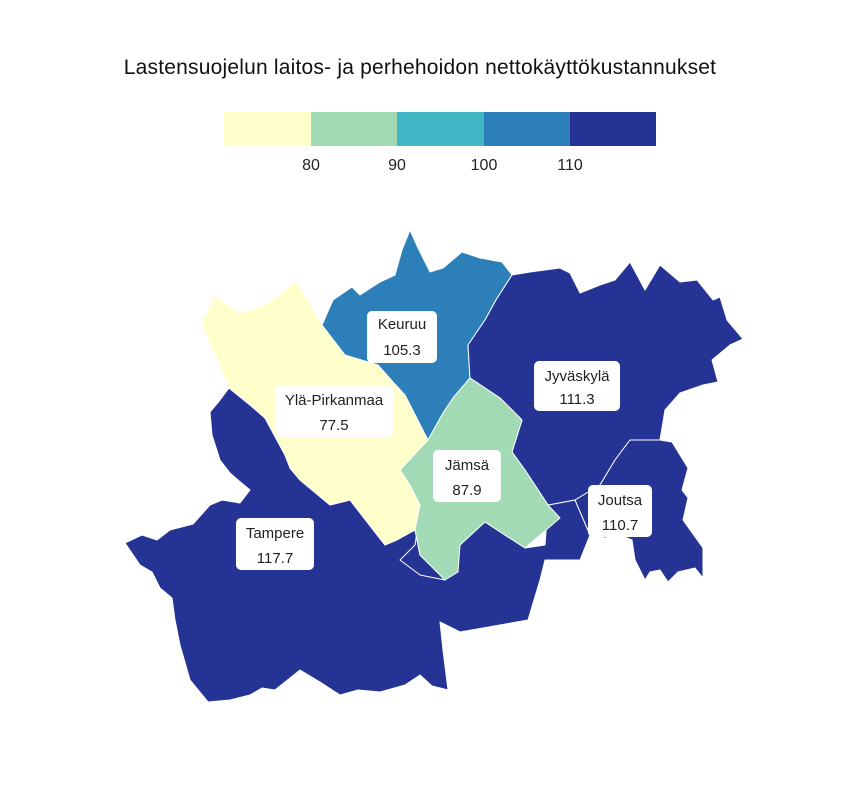  What do you see at coordinates (577, 376) in the screenshot?
I see `region-name: Jyväskylä` at bounding box center [577, 376].